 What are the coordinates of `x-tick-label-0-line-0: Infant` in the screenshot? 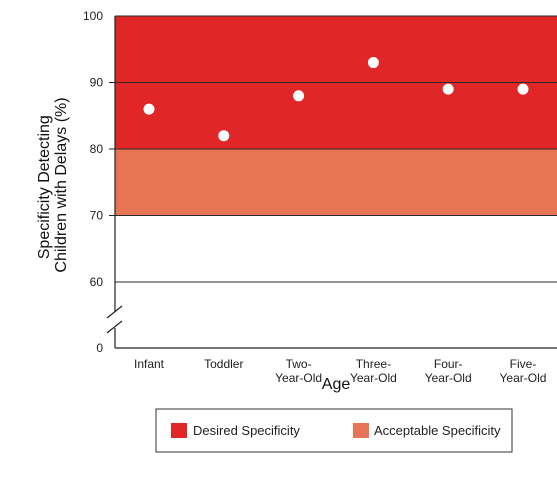 It's located at (149, 364).